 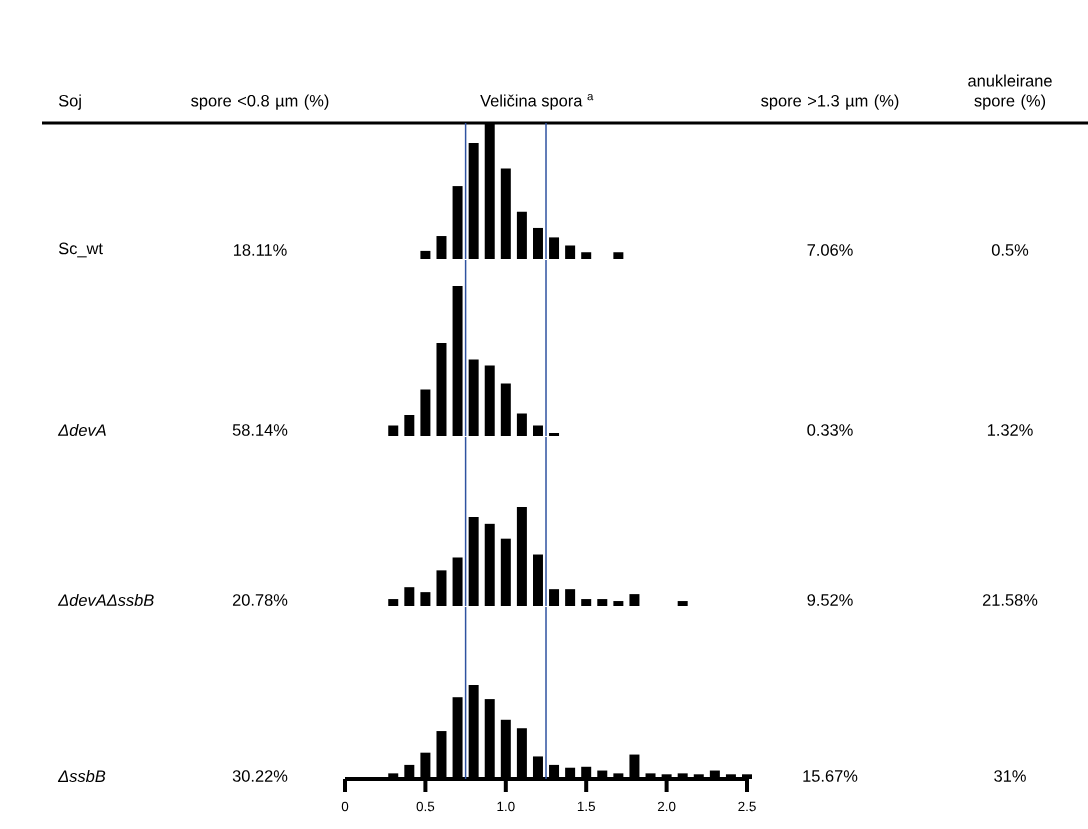 I want to click on text: Soj, so click(x=69, y=102).